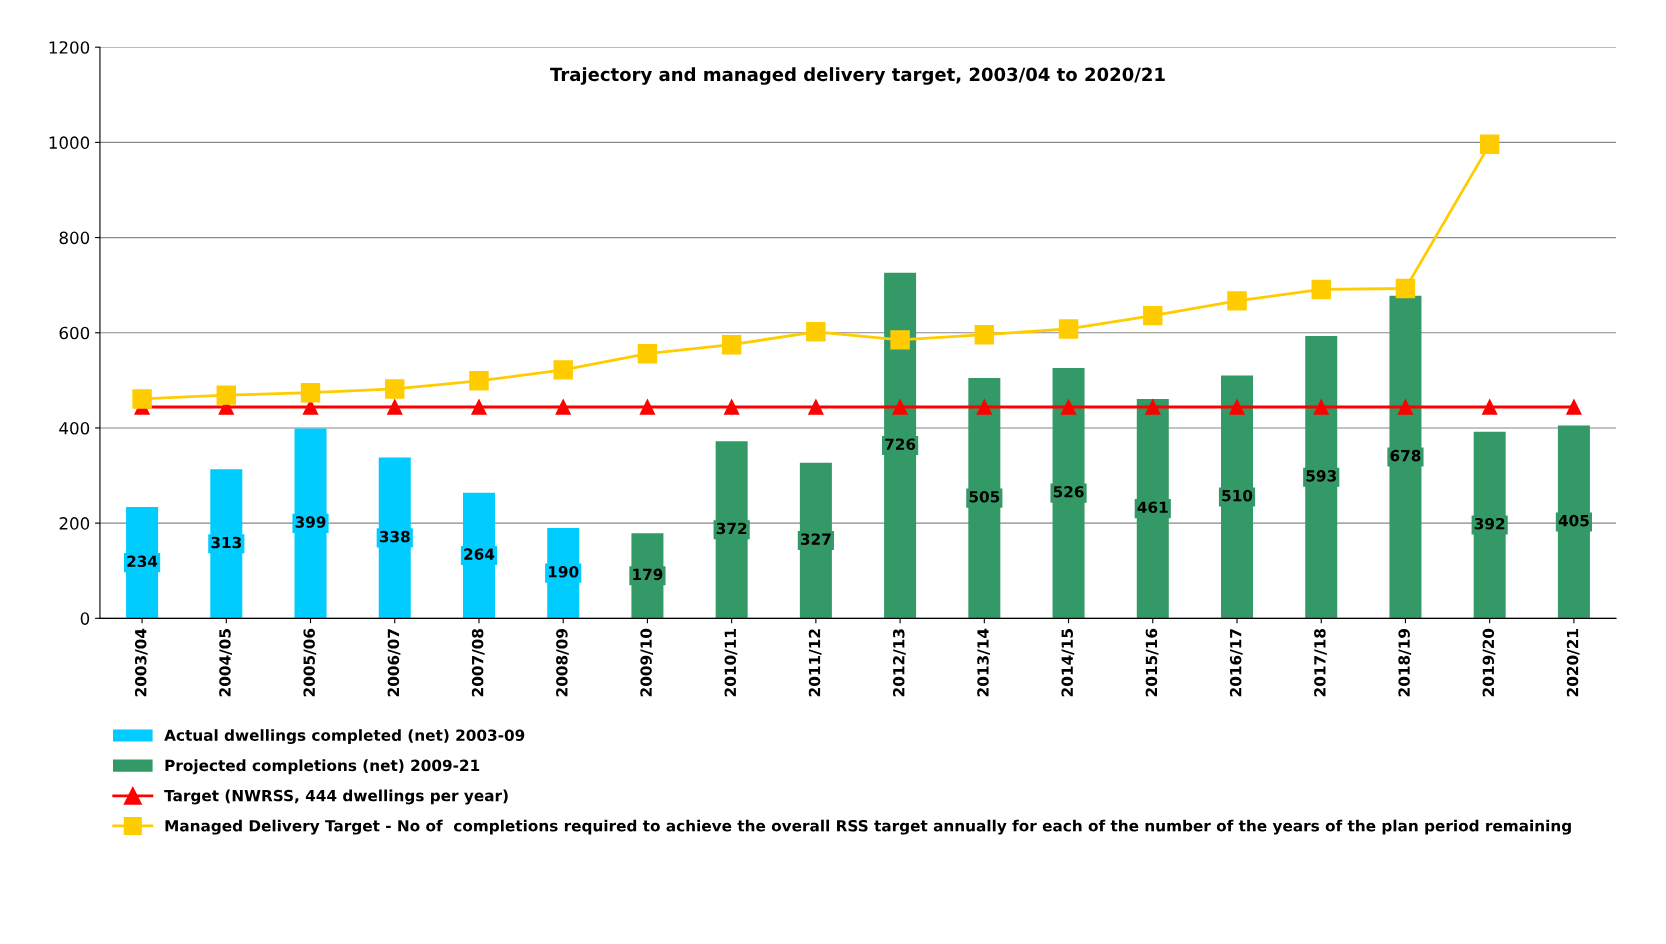 This screenshot has height=944, width=1666. What do you see at coordinates (983, 662) in the screenshot?
I see `x-tick-label: 2013/14` at bounding box center [983, 662].